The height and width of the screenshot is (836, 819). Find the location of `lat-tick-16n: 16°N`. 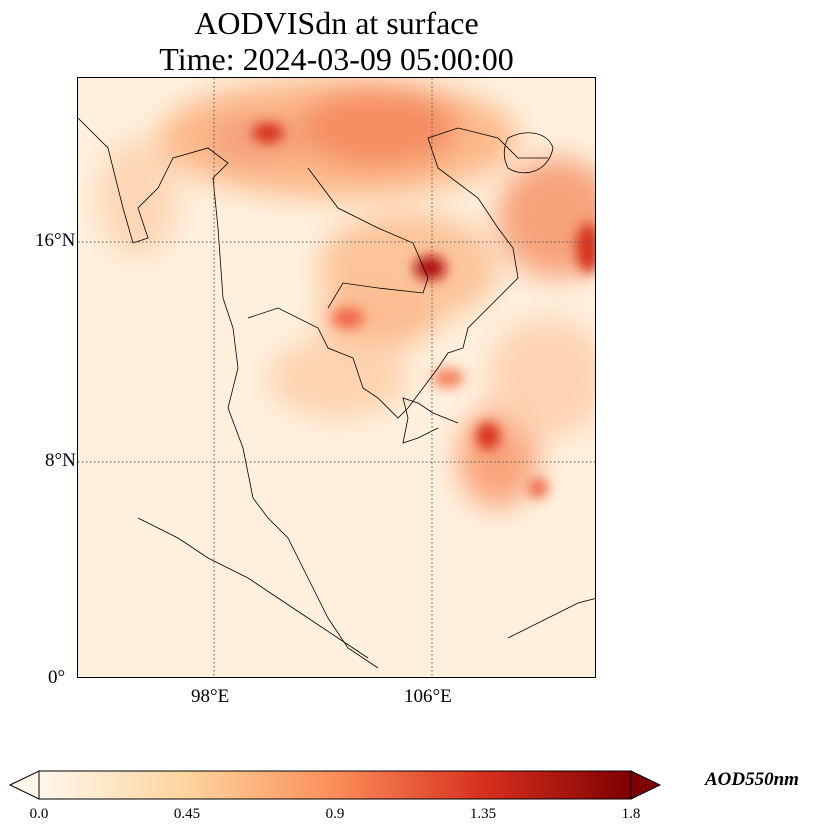

lat-tick-16n: 16°N is located at coordinates (55, 240).